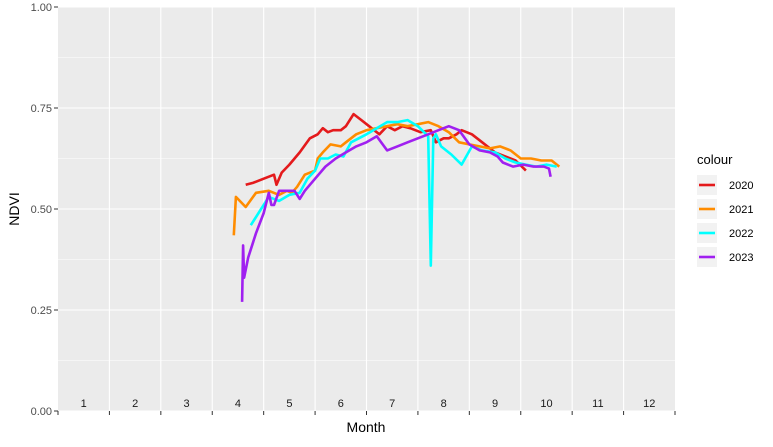 This screenshot has width=773, height=447. I want to click on y-tick-label: 0.50, so click(41, 210).